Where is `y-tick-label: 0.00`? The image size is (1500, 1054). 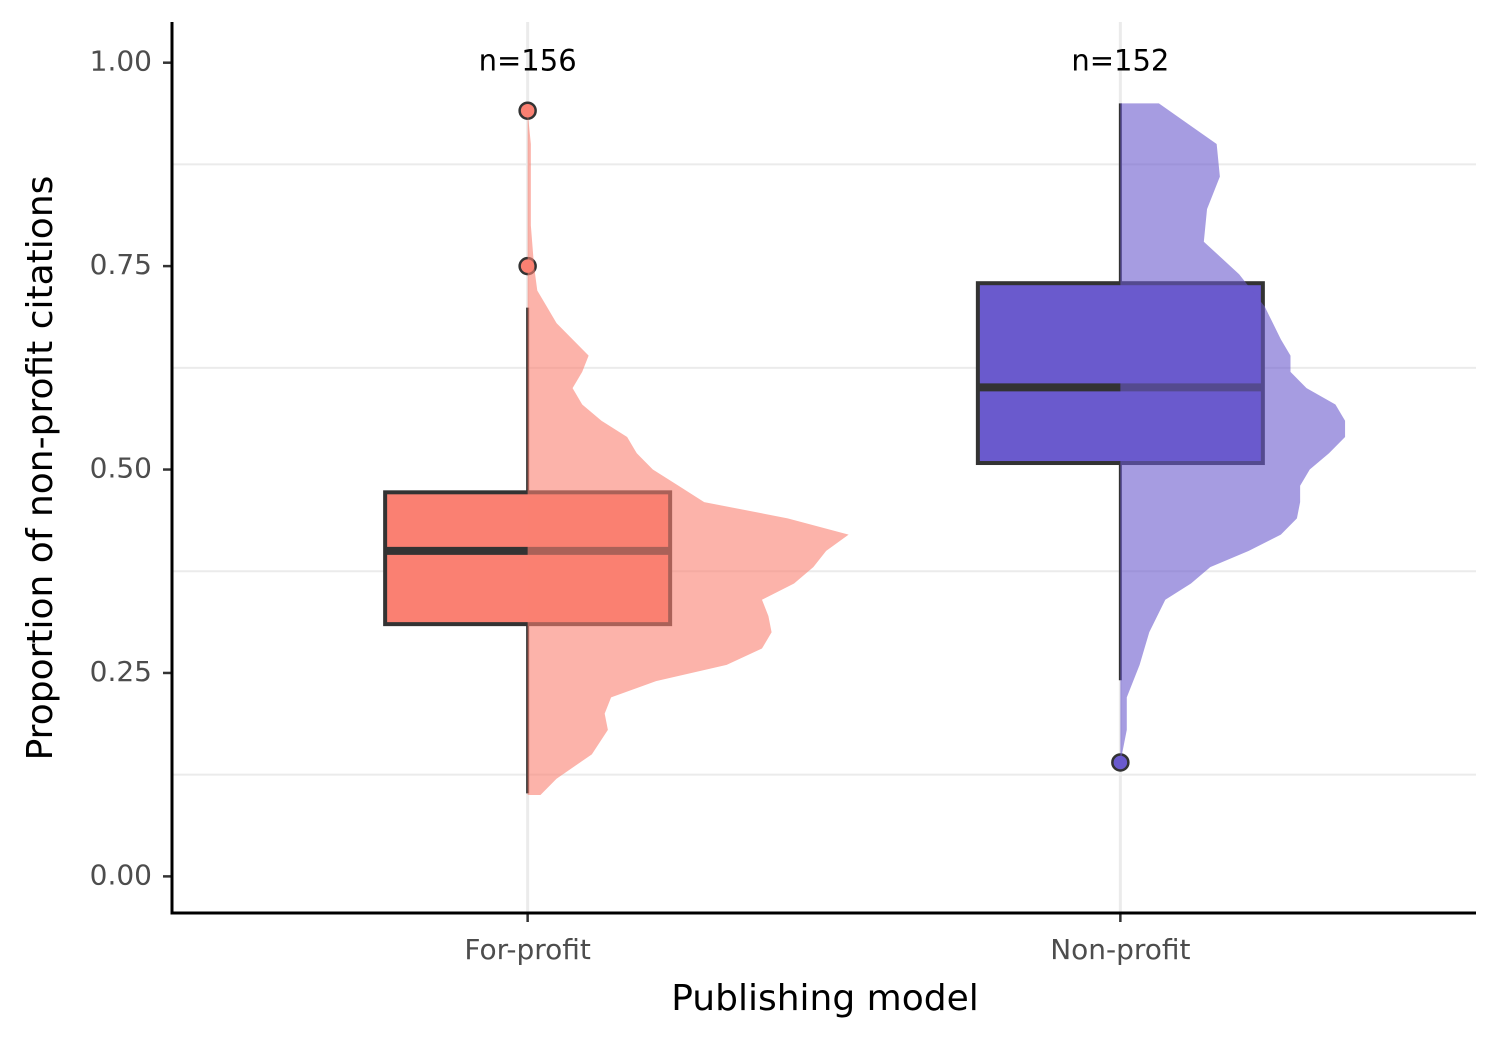
y-tick-label: 0.00 is located at coordinates (121, 874).